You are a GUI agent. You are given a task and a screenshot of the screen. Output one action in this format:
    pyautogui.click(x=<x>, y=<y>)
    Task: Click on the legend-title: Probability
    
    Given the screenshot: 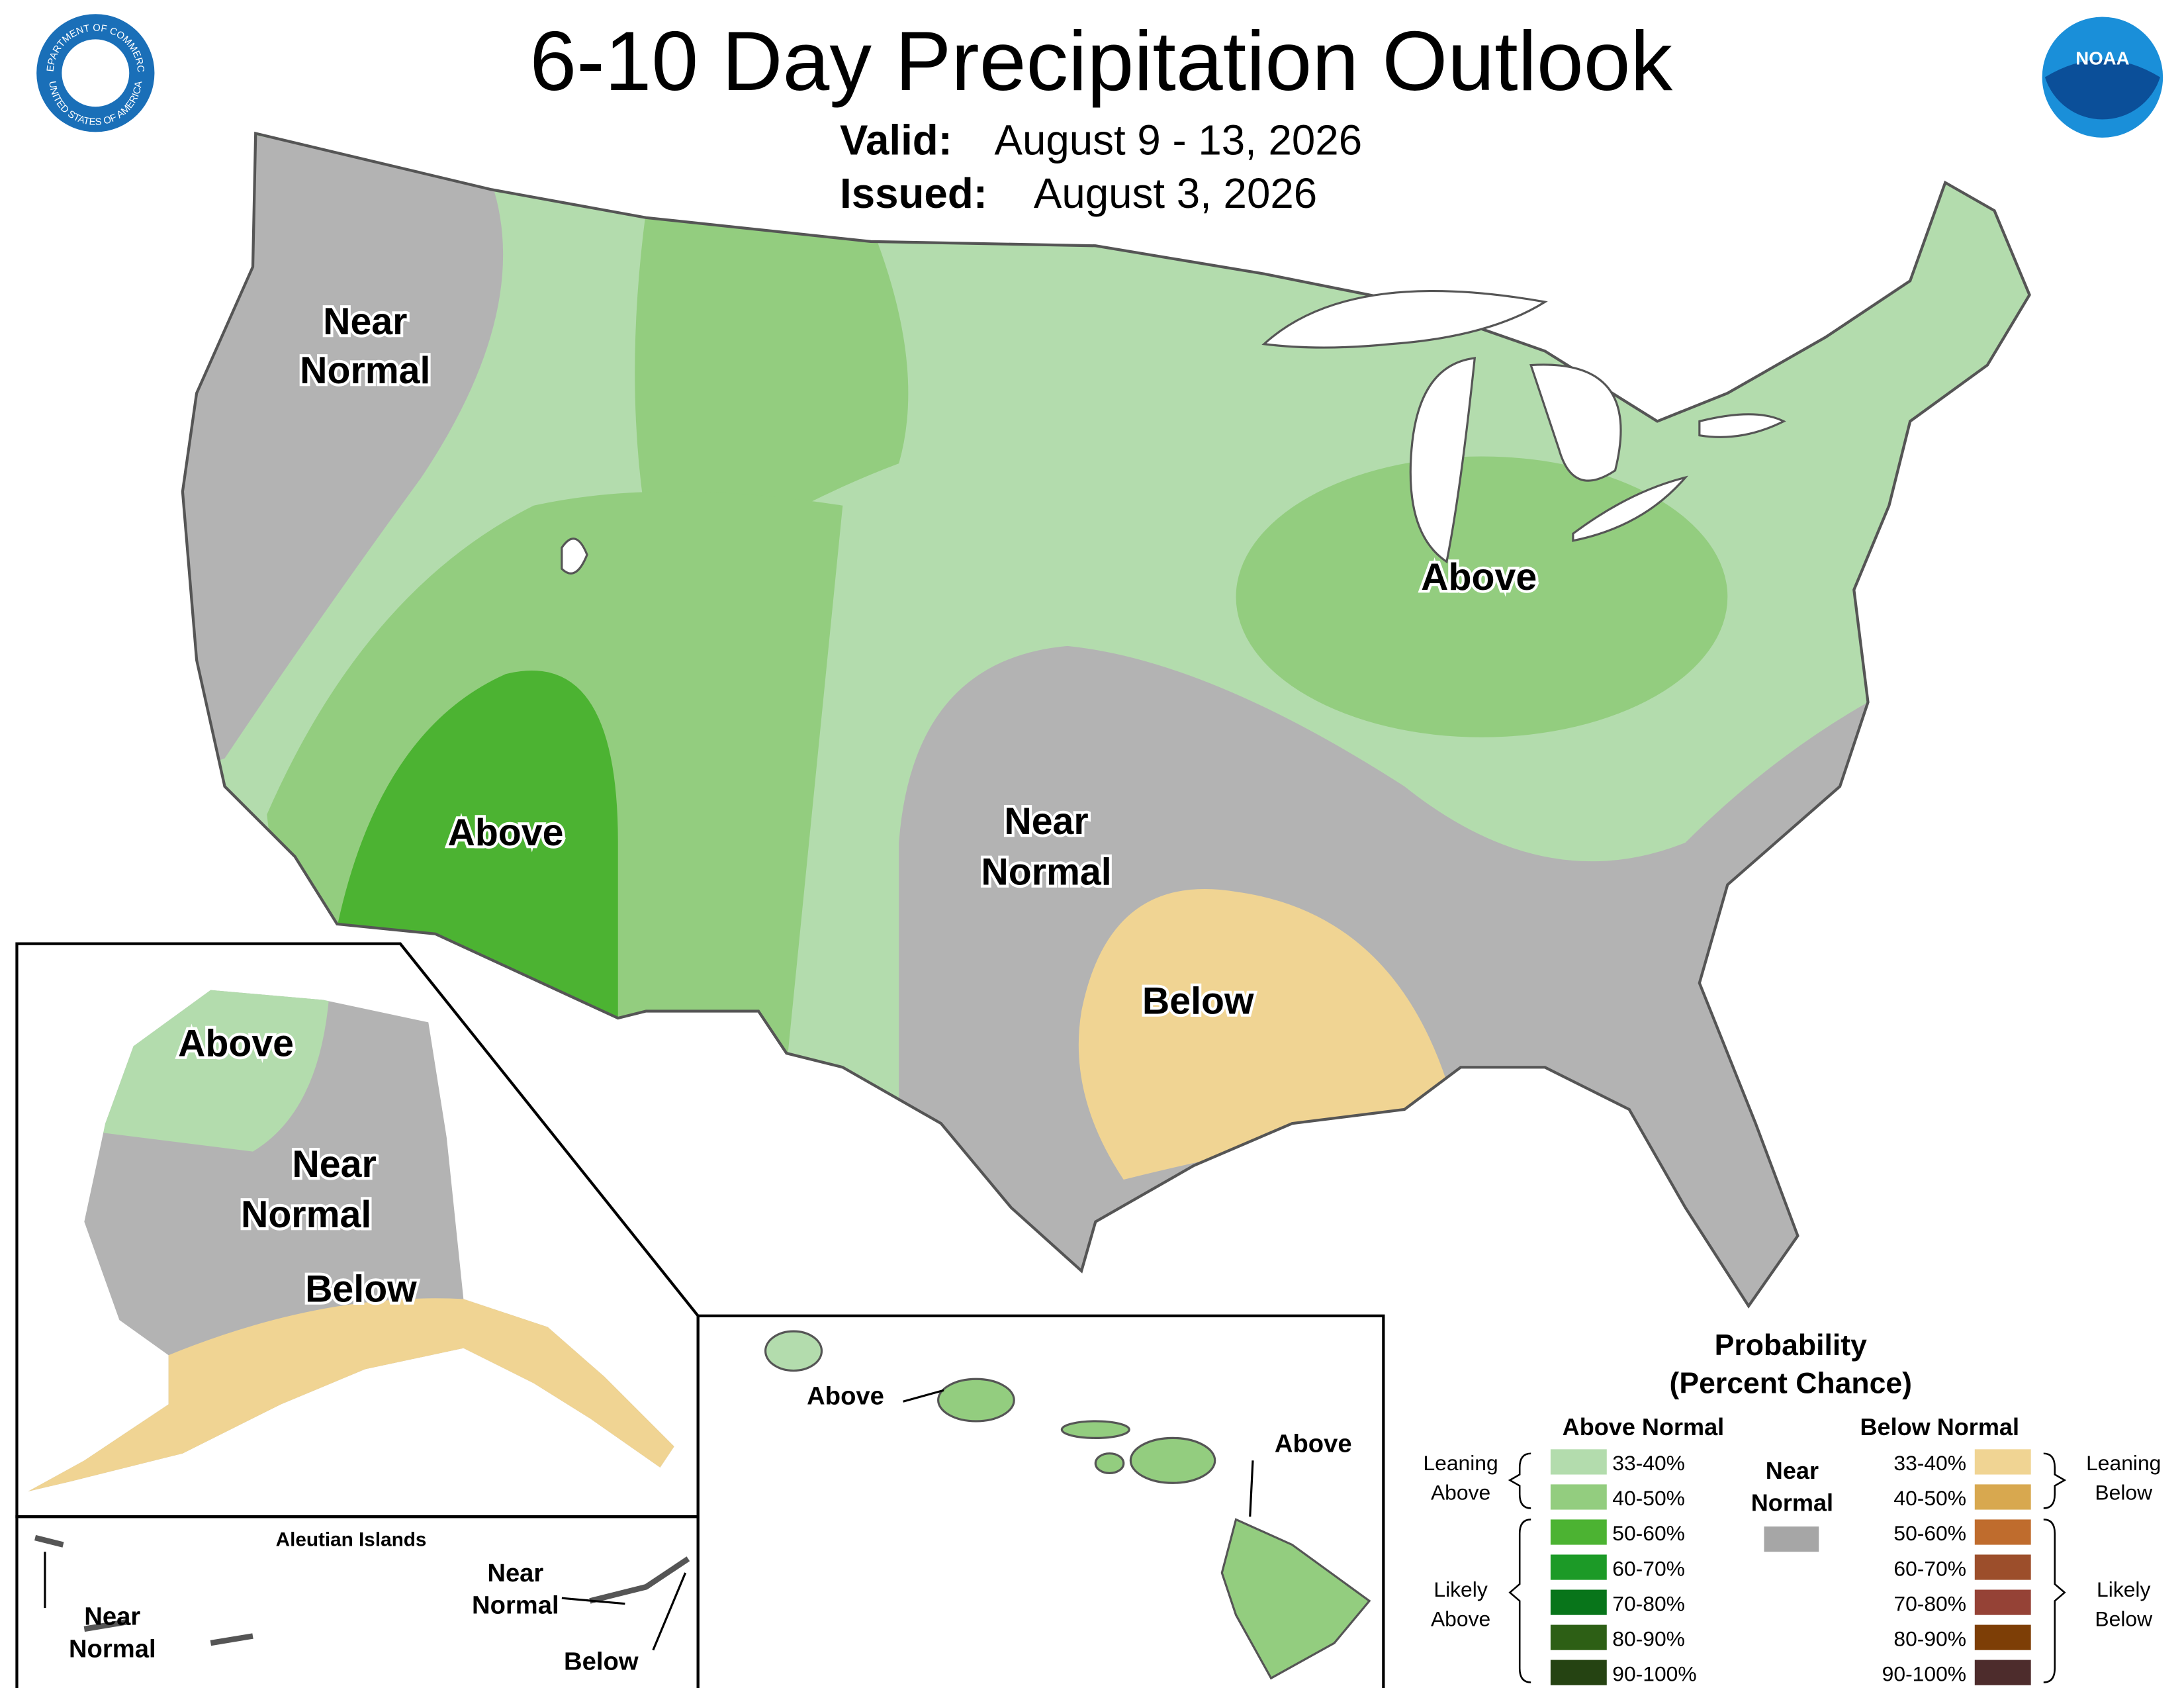 What is the action you would take?
    pyautogui.click(x=1791, y=1345)
    